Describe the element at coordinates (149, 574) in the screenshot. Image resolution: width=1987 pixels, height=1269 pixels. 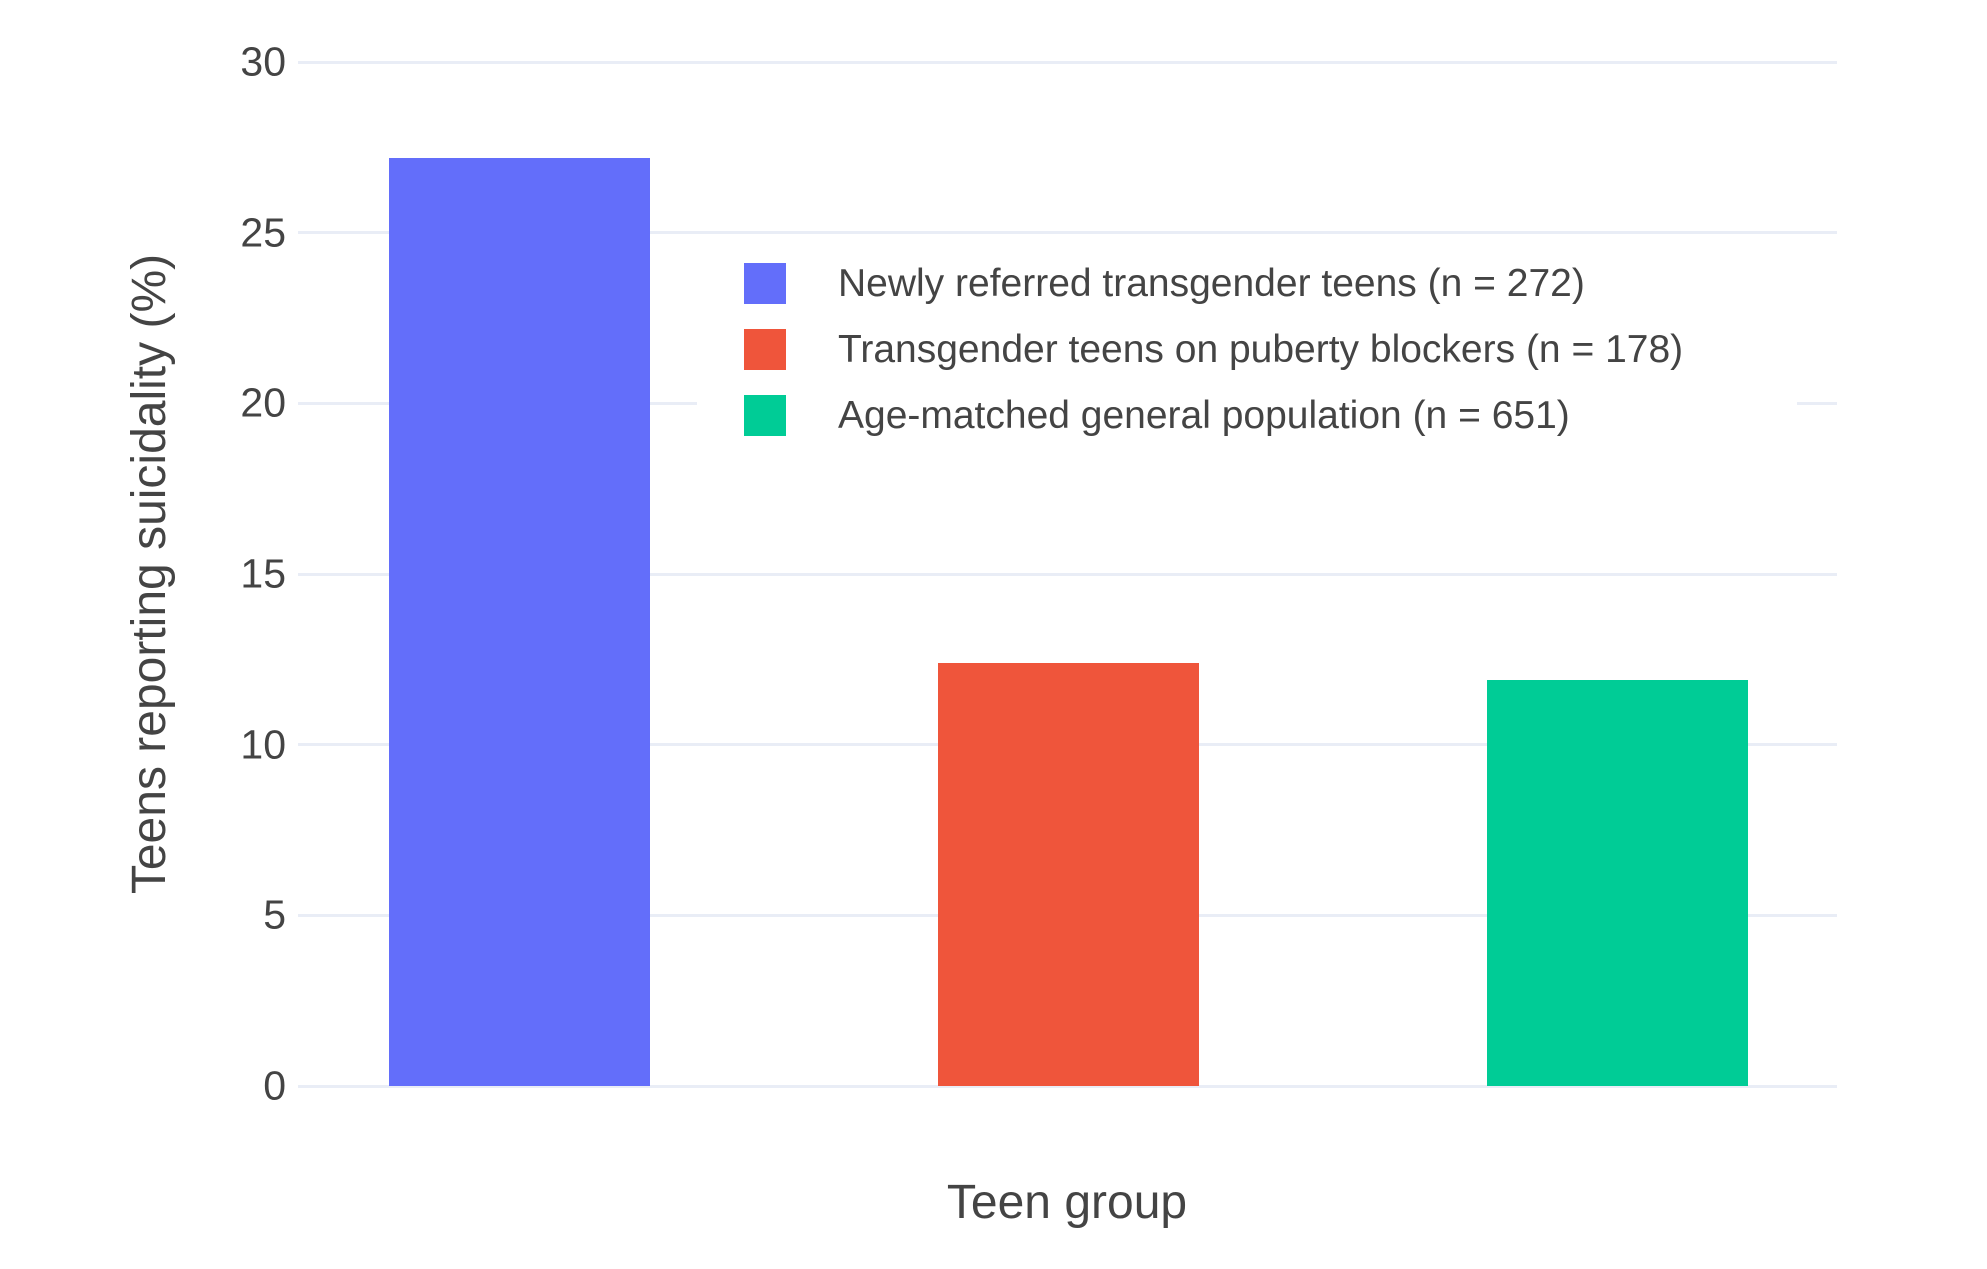
I see `y-axis-title: Teens reporting suicidality (%)` at that location.